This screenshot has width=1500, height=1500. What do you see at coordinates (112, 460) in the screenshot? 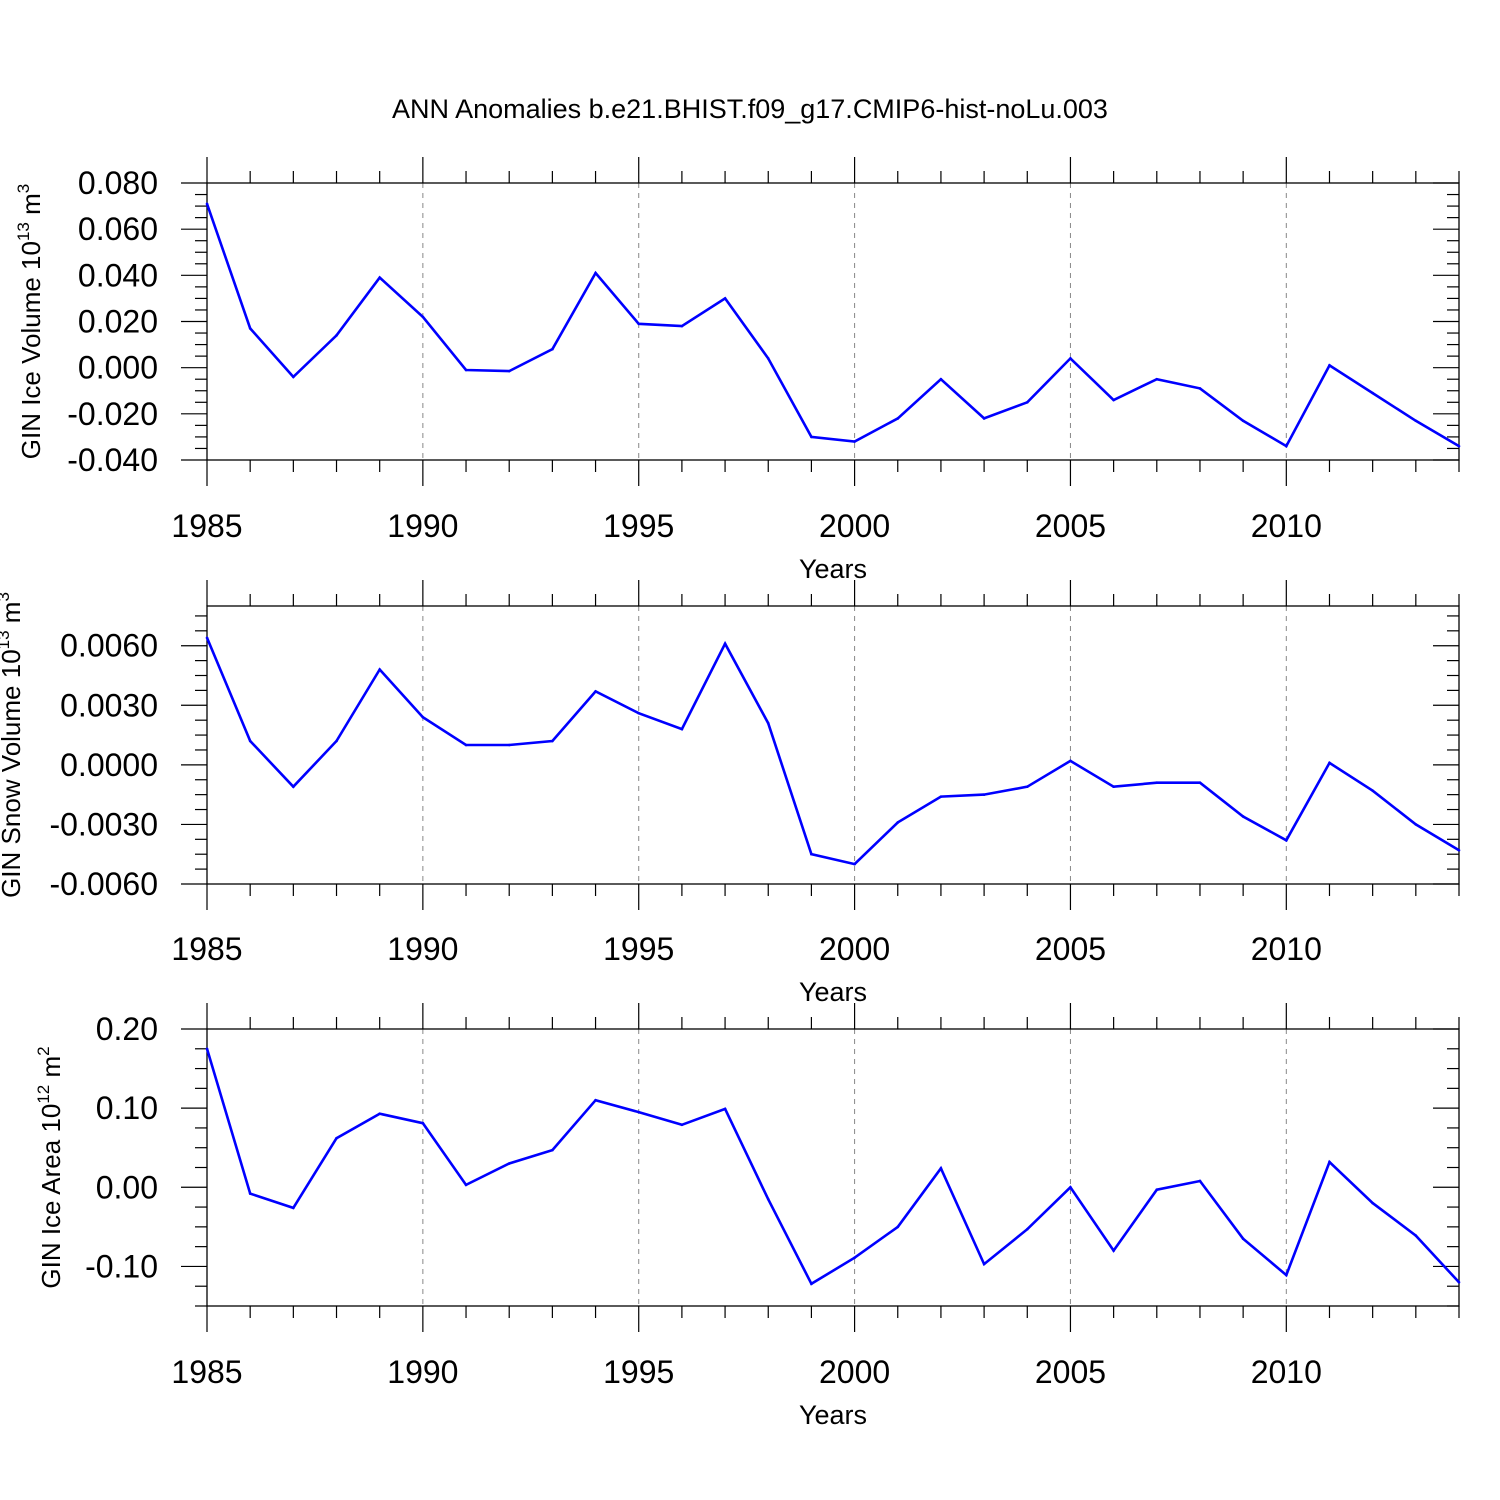
I see `y-tick-label: -0.040` at bounding box center [112, 460].